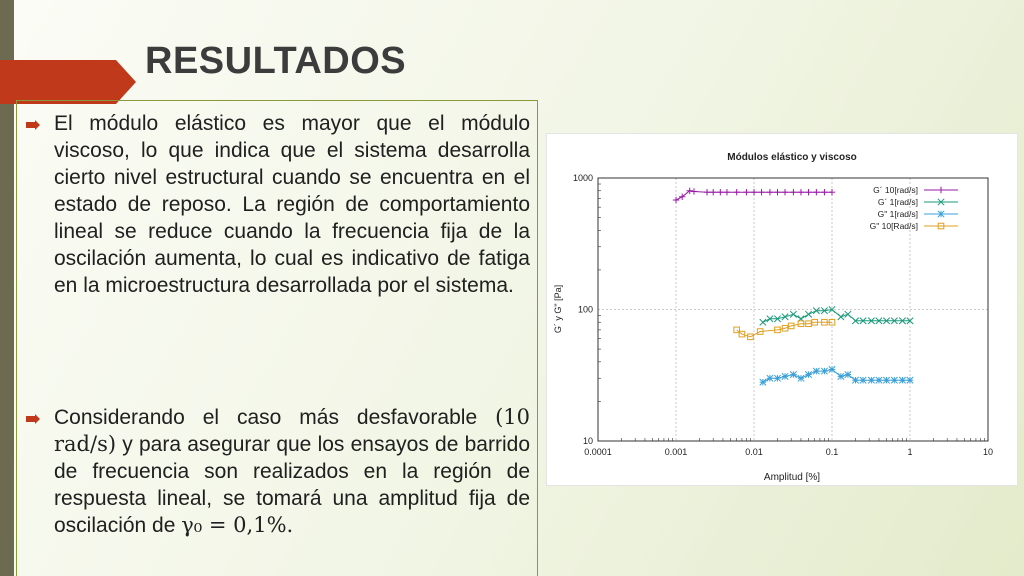 The height and width of the screenshot is (576, 1024). Describe the element at coordinates (898, 214) in the screenshot. I see `legend-label: G" 1[rad/s]` at that location.